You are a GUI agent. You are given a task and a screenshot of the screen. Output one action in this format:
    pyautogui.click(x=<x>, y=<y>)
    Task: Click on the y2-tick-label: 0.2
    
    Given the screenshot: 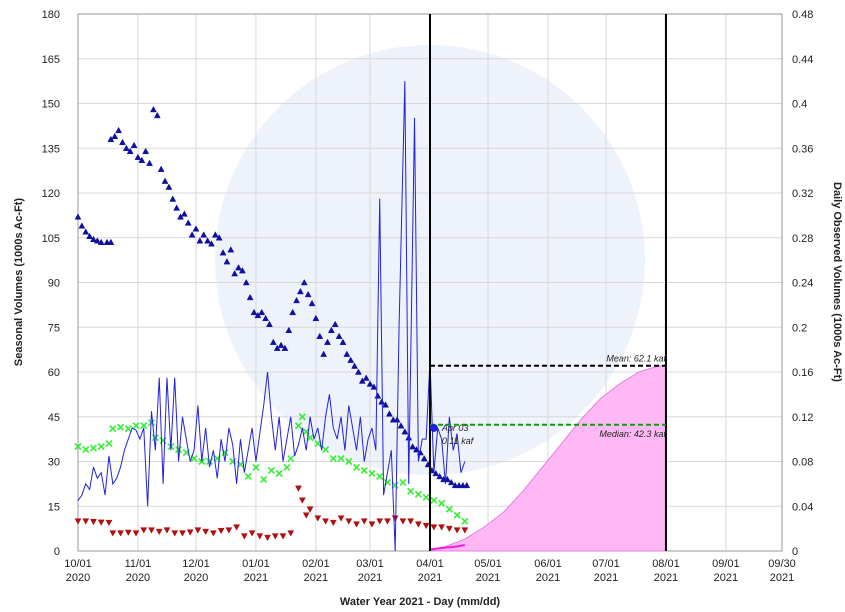 What is the action you would take?
    pyautogui.click(x=799, y=328)
    